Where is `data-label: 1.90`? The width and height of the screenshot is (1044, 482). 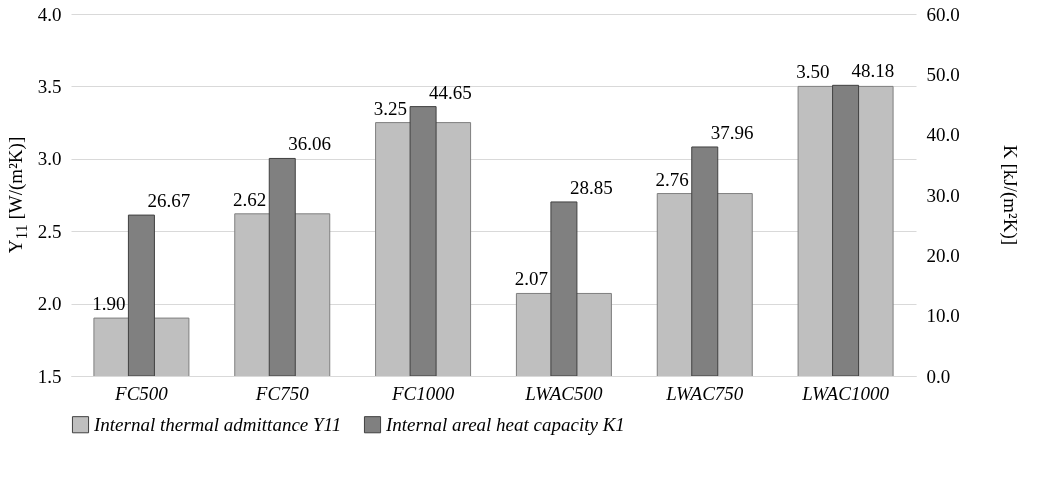 data-label: 1.90 is located at coordinates (109, 304).